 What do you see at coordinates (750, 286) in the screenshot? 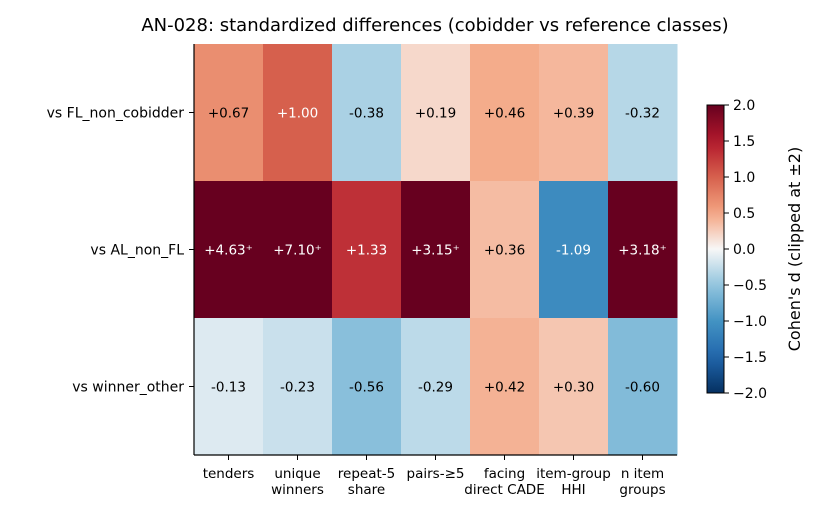
I see `colorbar-tick-label: −0.5` at bounding box center [750, 286].